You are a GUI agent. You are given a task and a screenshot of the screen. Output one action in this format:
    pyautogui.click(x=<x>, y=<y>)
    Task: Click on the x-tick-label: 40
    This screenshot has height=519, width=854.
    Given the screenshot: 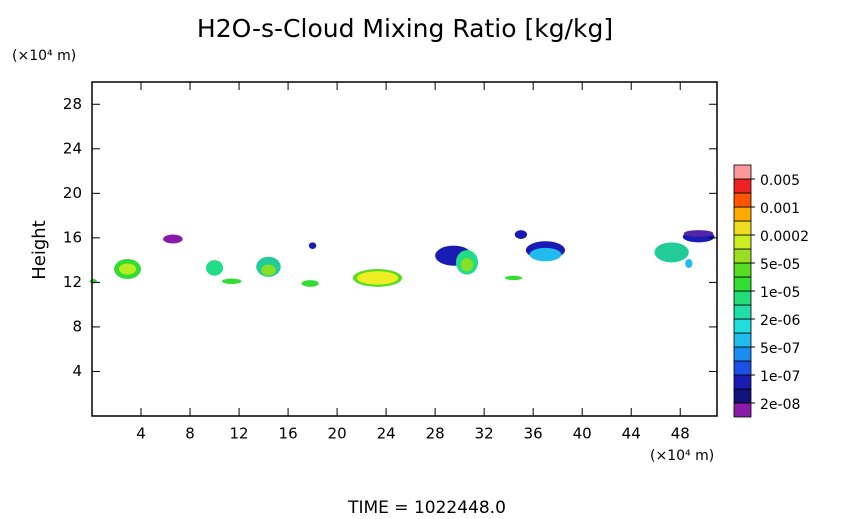 What is the action you would take?
    pyautogui.click(x=582, y=434)
    